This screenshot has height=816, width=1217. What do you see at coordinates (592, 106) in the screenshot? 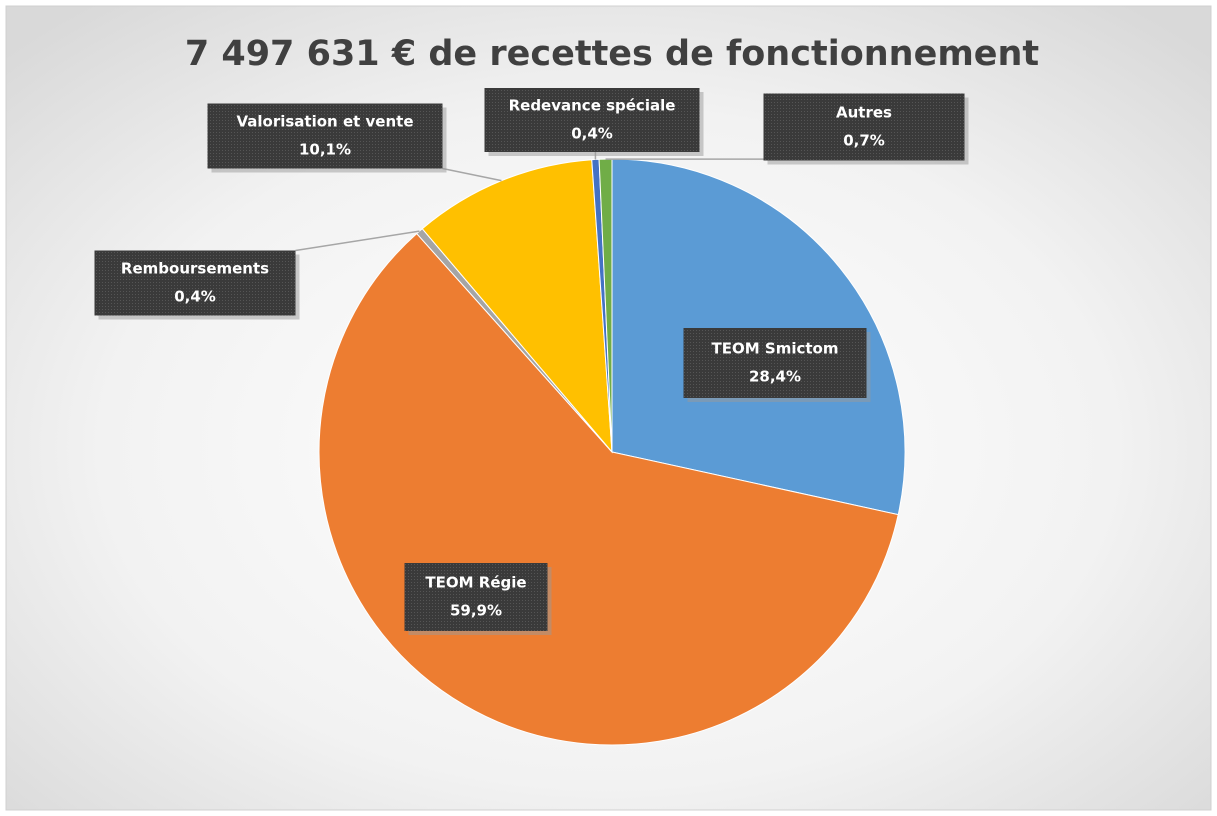
I see `slice-label: Redevance spéciale` at bounding box center [592, 106].